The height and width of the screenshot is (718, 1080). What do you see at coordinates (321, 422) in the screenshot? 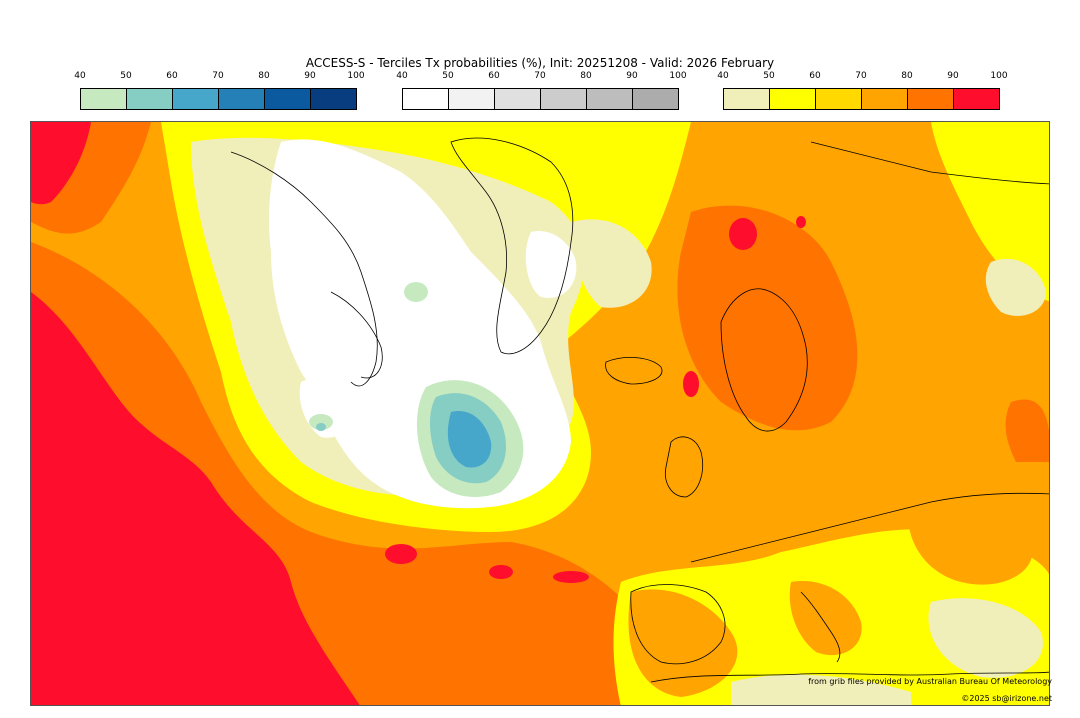
I see `green-spot-baffin` at bounding box center [321, 422].